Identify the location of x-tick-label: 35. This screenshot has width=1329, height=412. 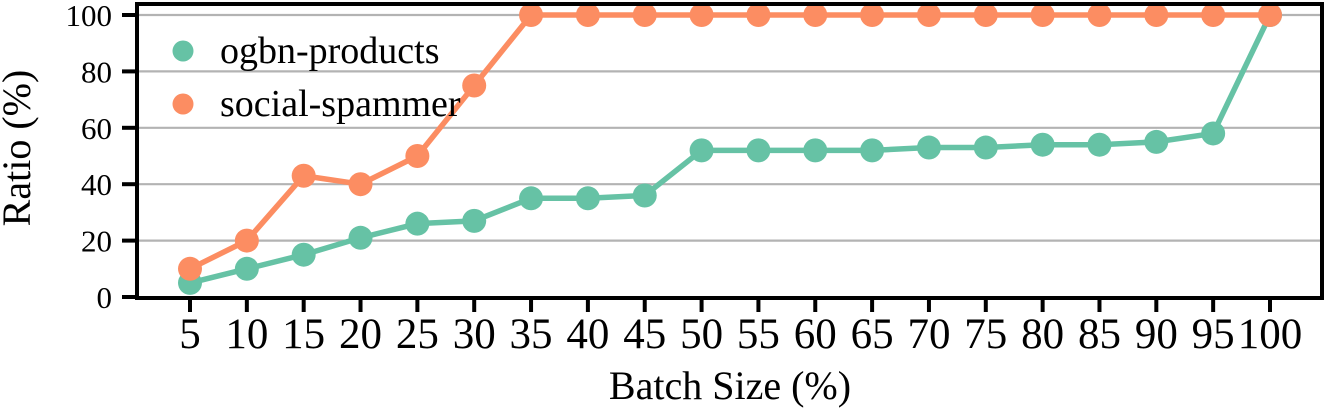
(531, 334).